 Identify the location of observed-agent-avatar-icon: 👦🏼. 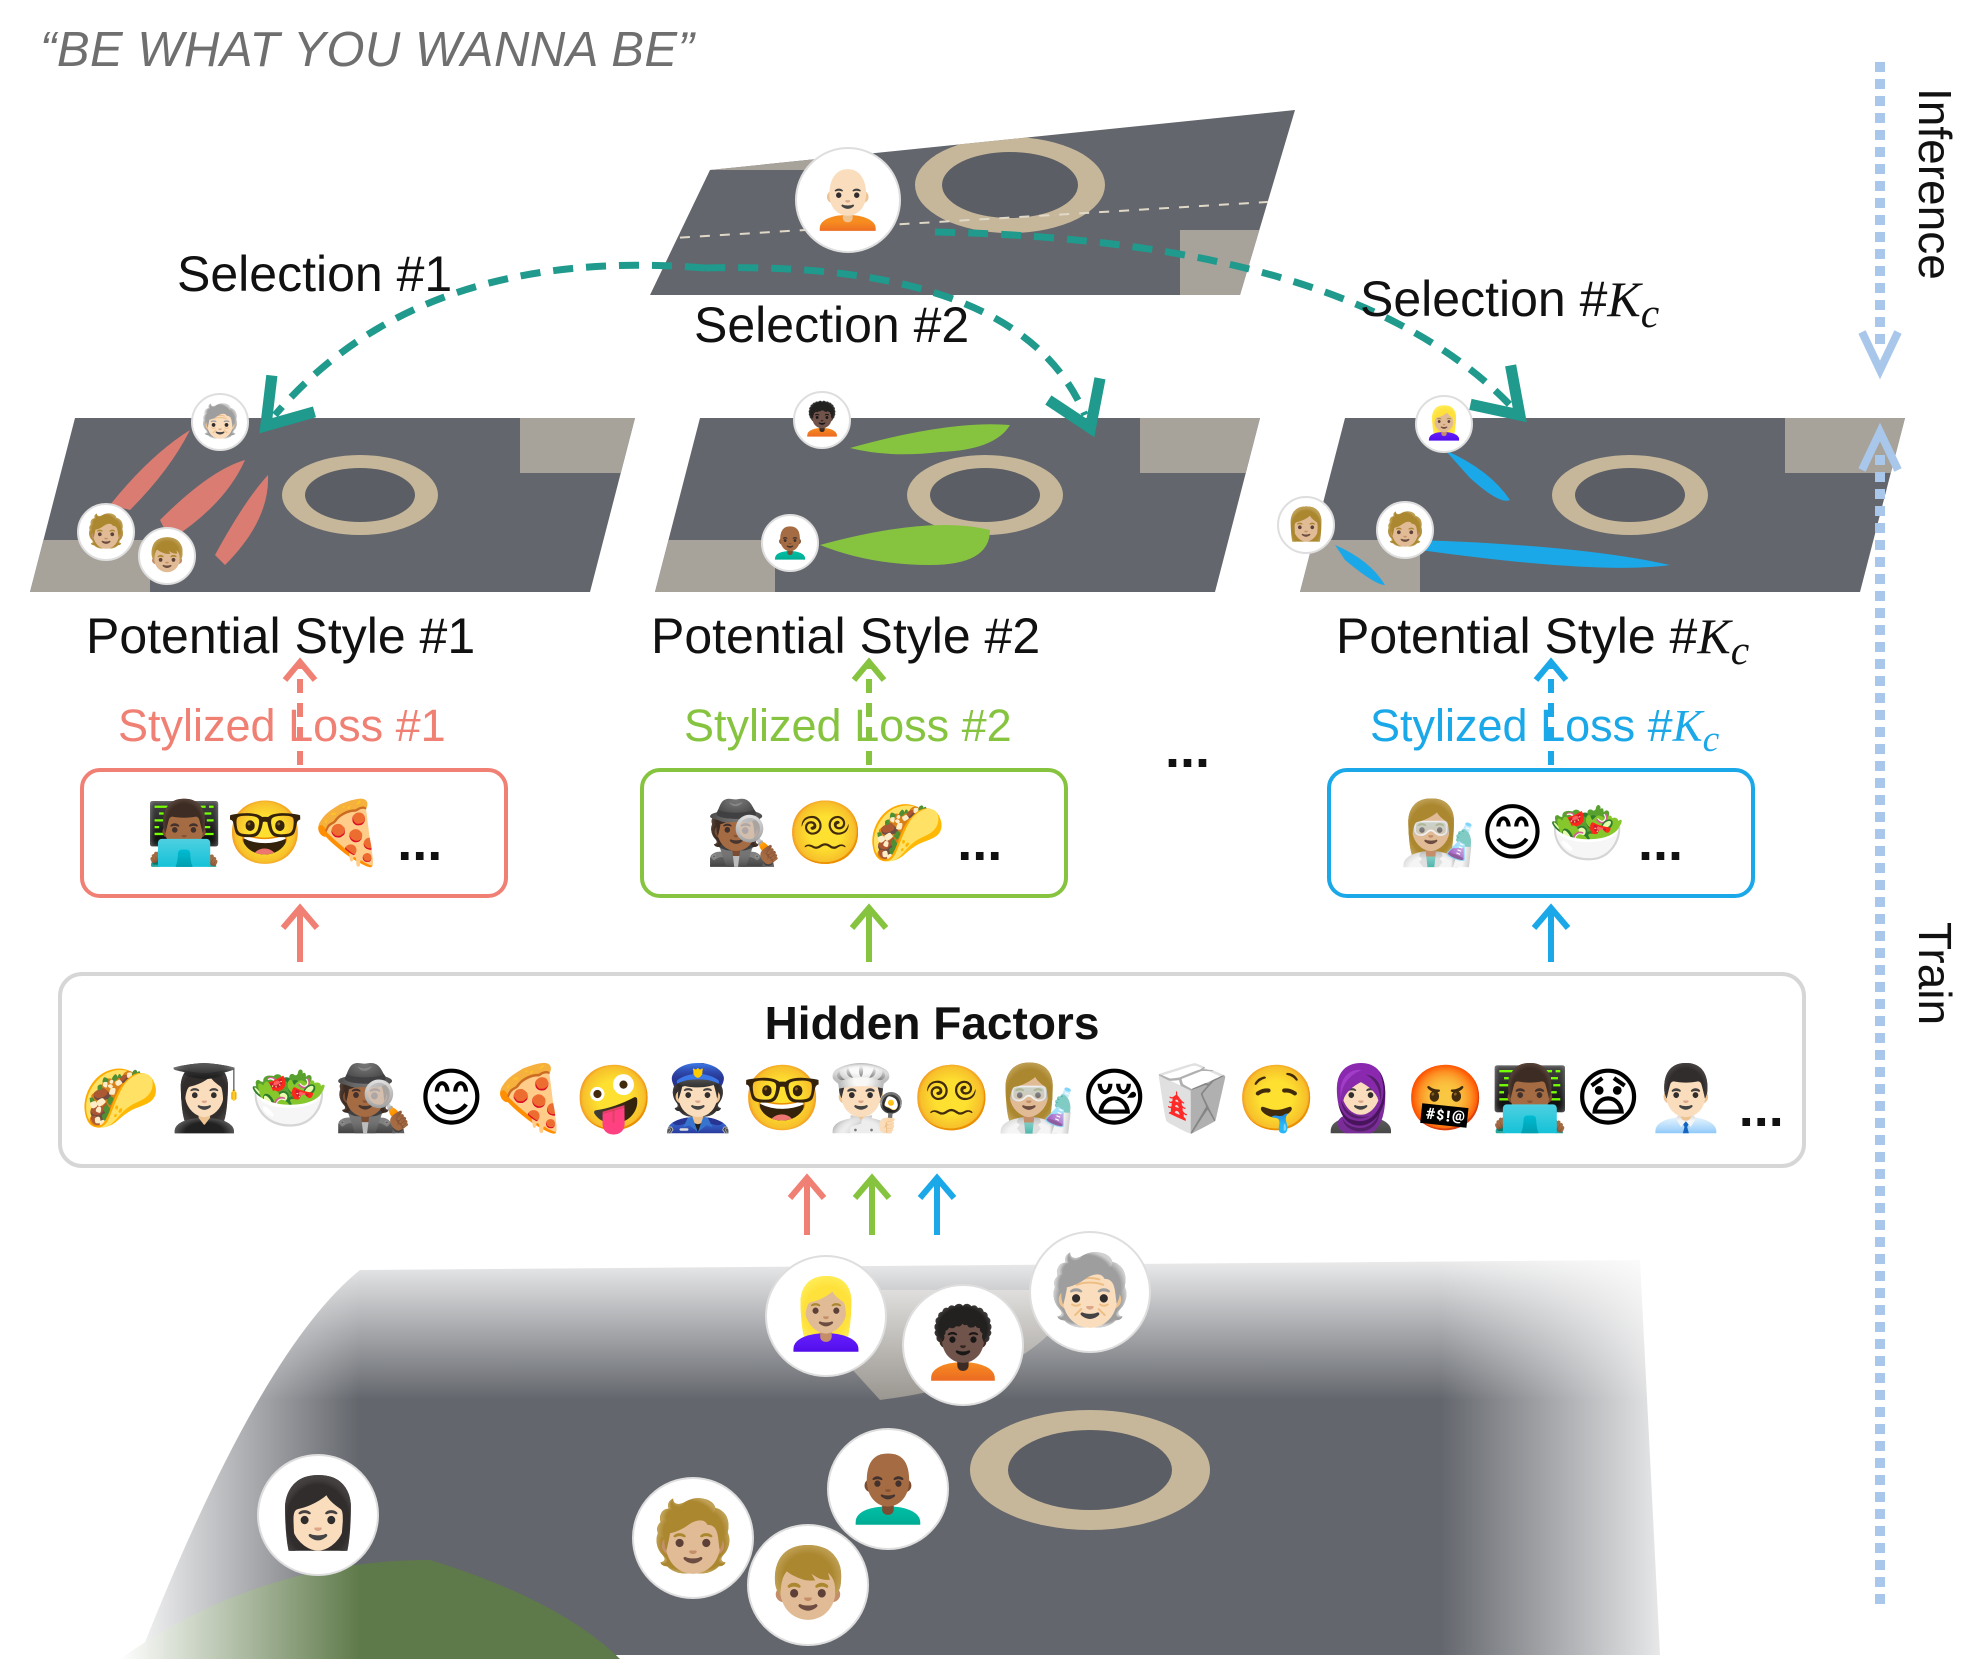
(808, 1585).